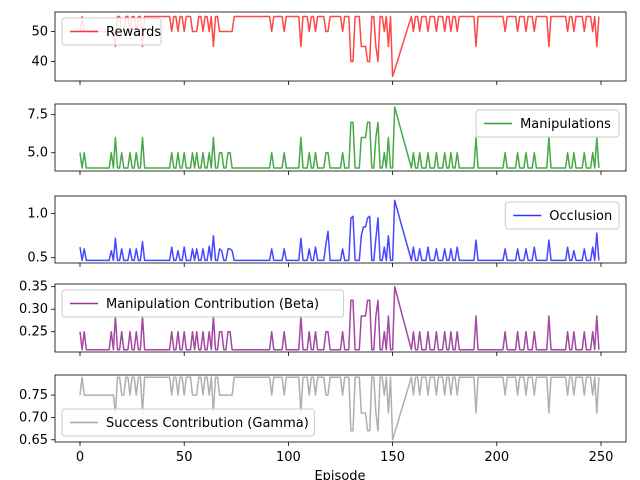  I want to click on x-tick-label: 100, so click(288, 457).